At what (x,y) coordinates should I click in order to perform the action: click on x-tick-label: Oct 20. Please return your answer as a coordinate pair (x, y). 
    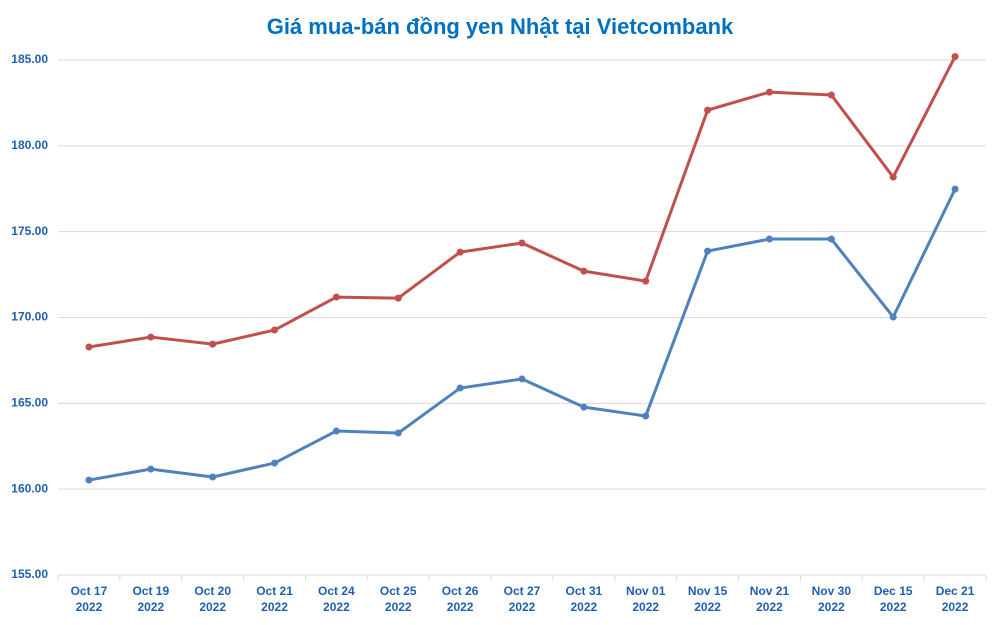
    Looking at the image, I should click on (212, 591).